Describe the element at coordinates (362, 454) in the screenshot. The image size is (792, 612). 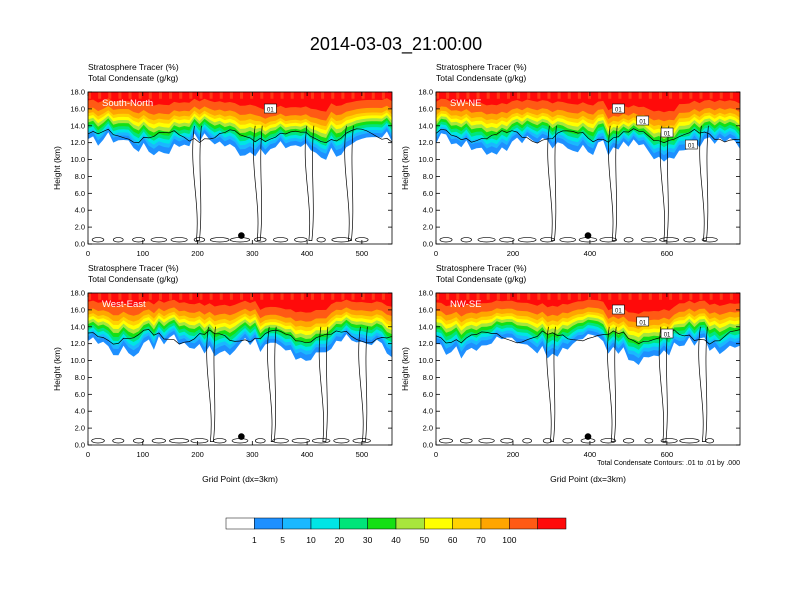
I see `x-tick-label: 500` at that location.